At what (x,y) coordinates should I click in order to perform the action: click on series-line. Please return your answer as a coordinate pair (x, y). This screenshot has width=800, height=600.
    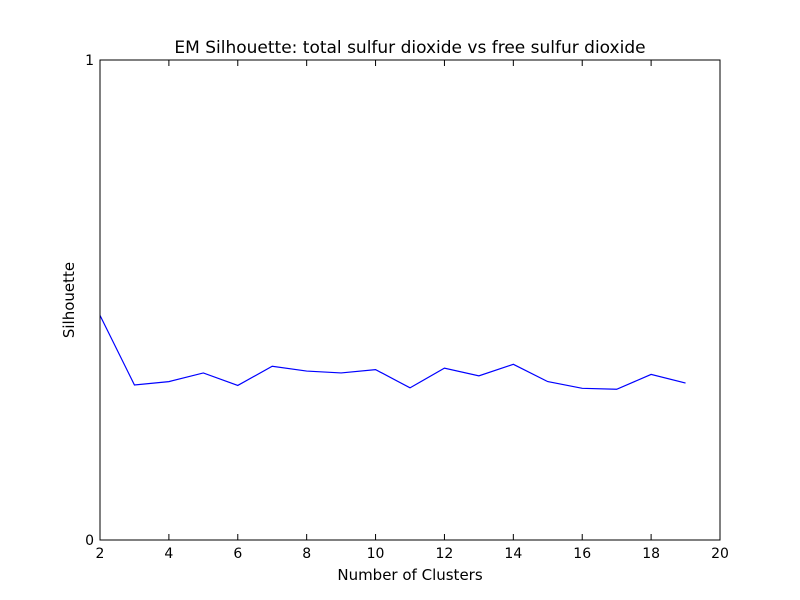
    Looking at the image, I should click on (392, 352).